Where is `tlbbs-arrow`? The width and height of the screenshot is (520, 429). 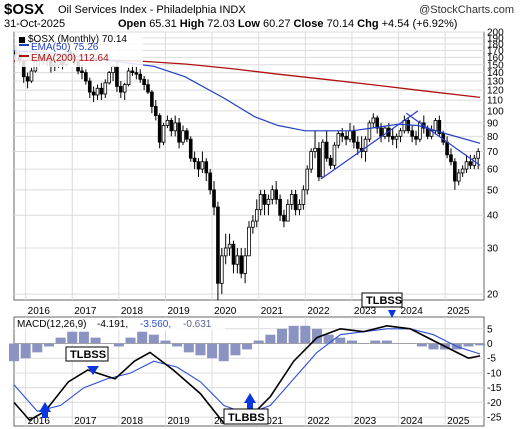
tlbbs-arrow is located at coordinates (250, 398).